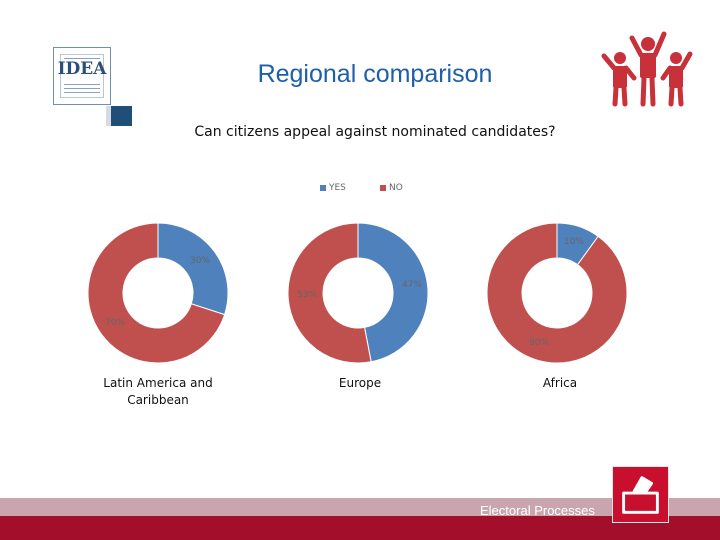  What do you see at coordinates (412, 285) in the screenshot?
I see `data-label-yes: 47%` at bounding box center [412, 285].